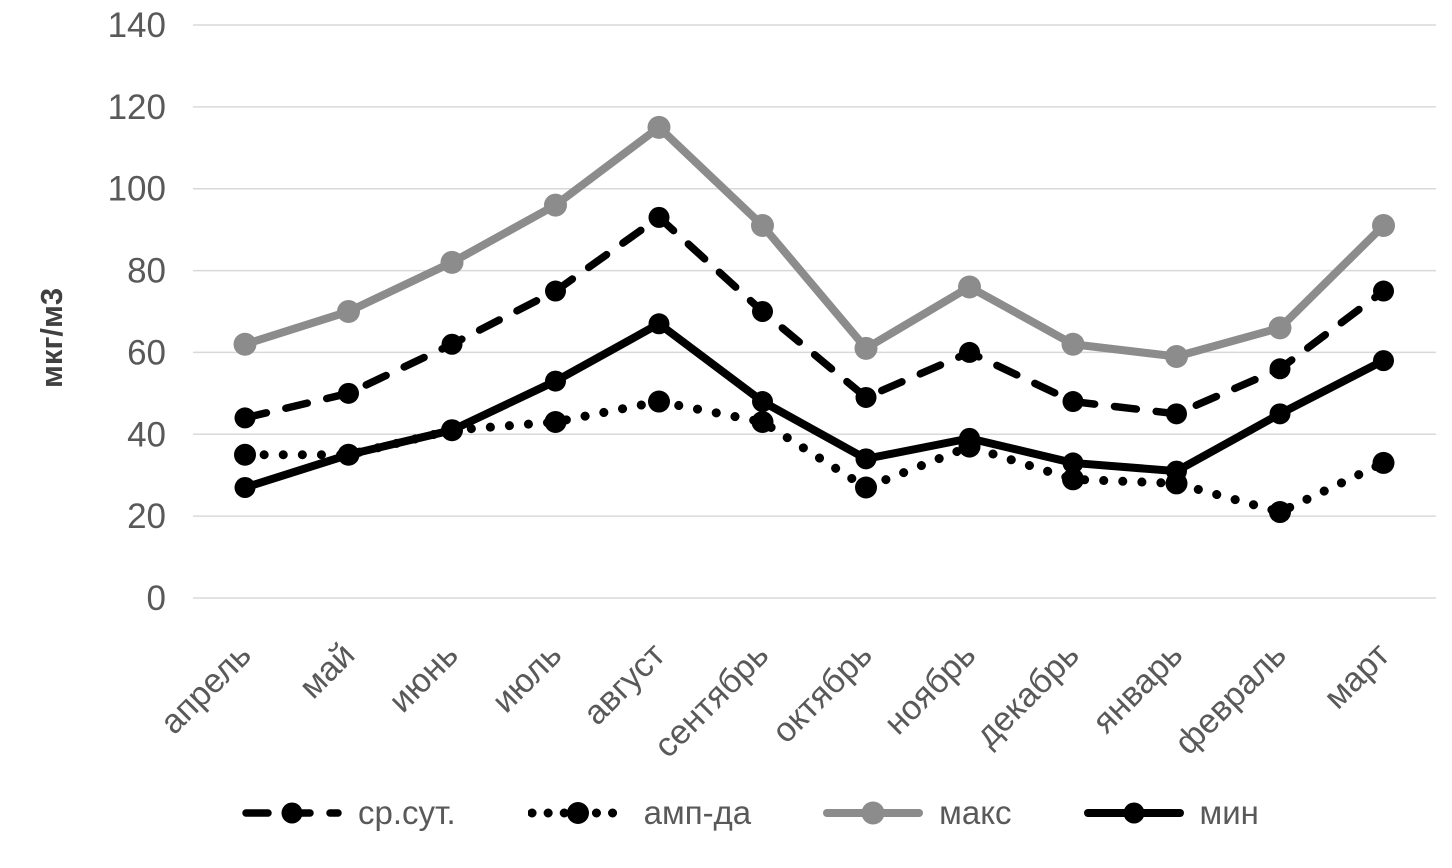 The width and height of the screenshot is (1452, 868). I want to click on legend-line-dashed-sample, so click(292, 813).